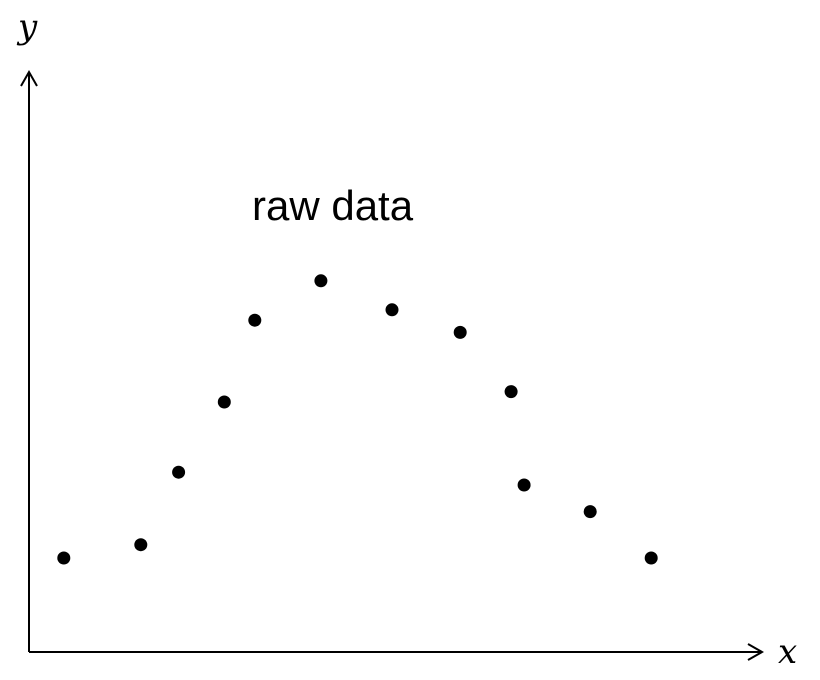  I want to click on y-axis-arrowhead, so click(29, 78).